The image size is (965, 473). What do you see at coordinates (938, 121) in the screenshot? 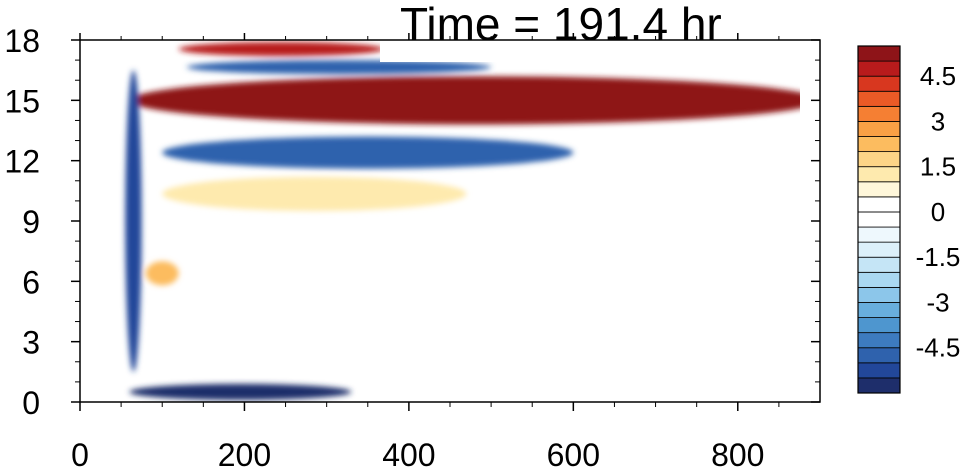
I see `colorbar-label: 3` at bounding box center [938, 121].